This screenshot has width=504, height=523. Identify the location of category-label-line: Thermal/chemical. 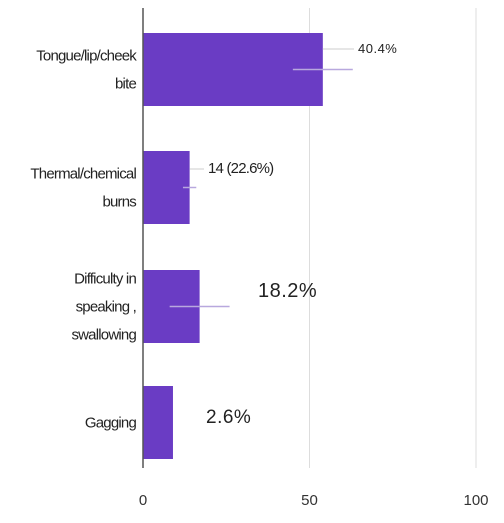
(83, 174).